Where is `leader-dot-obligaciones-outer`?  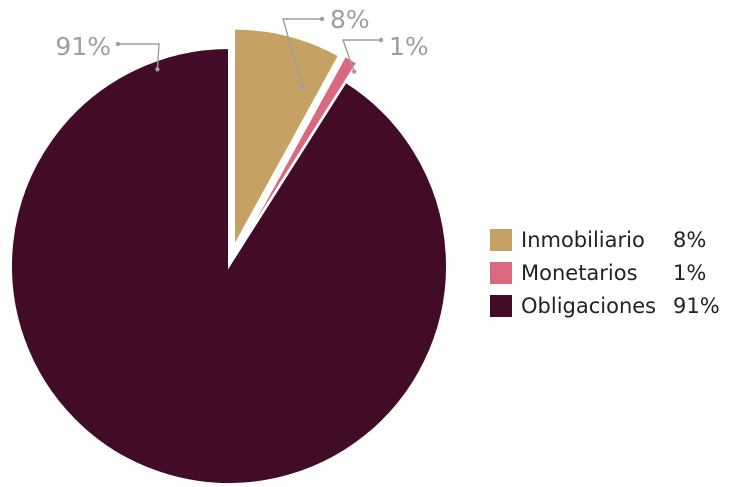
leader-dot-obligaciones-outer is located at coordinates (118, 44).